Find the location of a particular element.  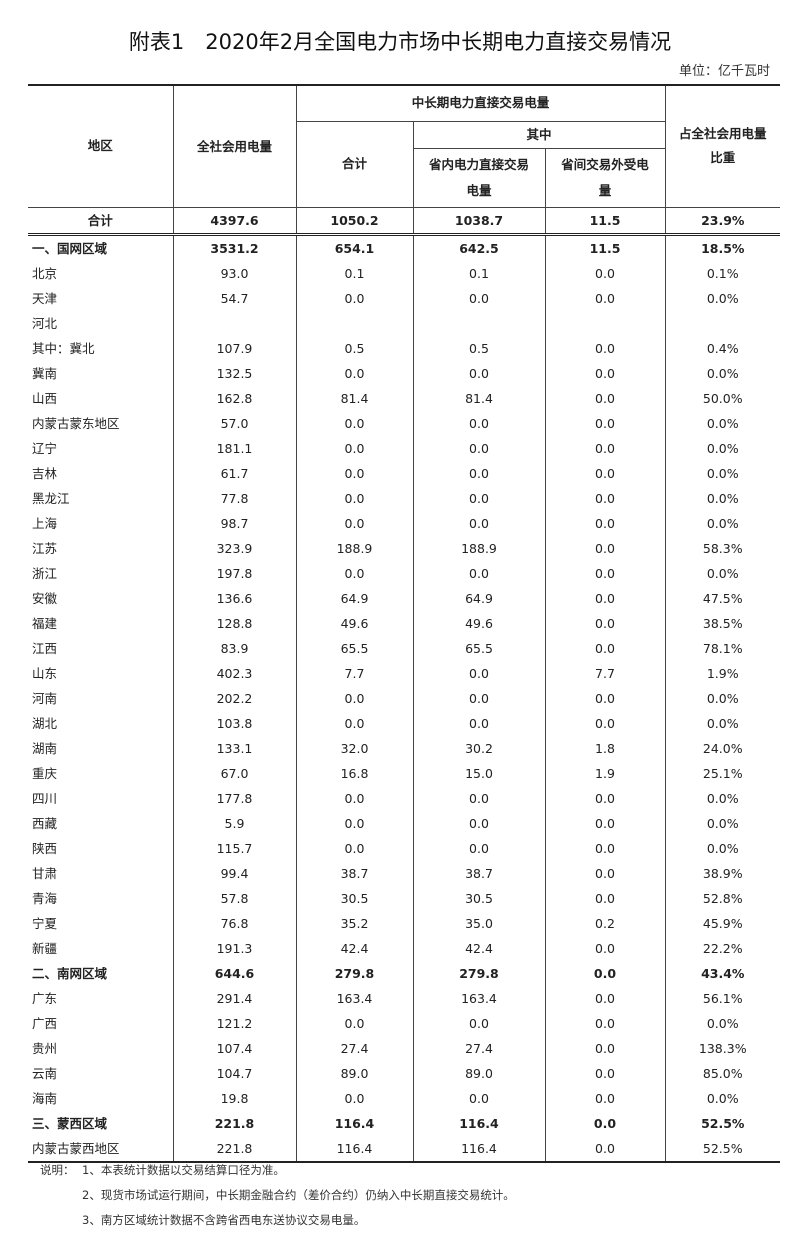

value-cell: 15.0 is located at coordinates (479, 773).